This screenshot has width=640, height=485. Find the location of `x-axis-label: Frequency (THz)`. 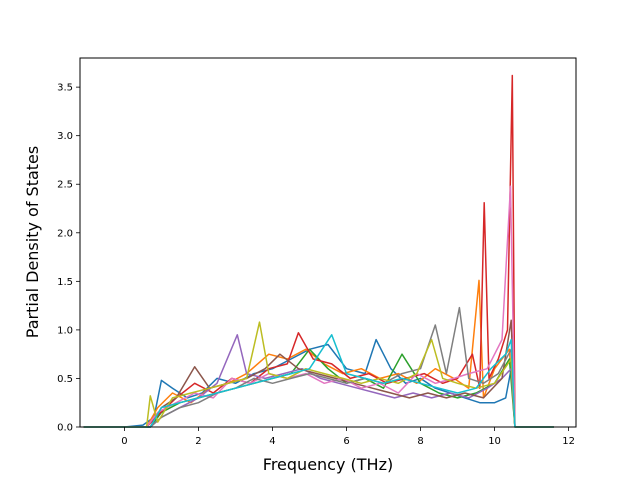

x-axis-label: Frequency (THz) is located at coordinates (328, 464).